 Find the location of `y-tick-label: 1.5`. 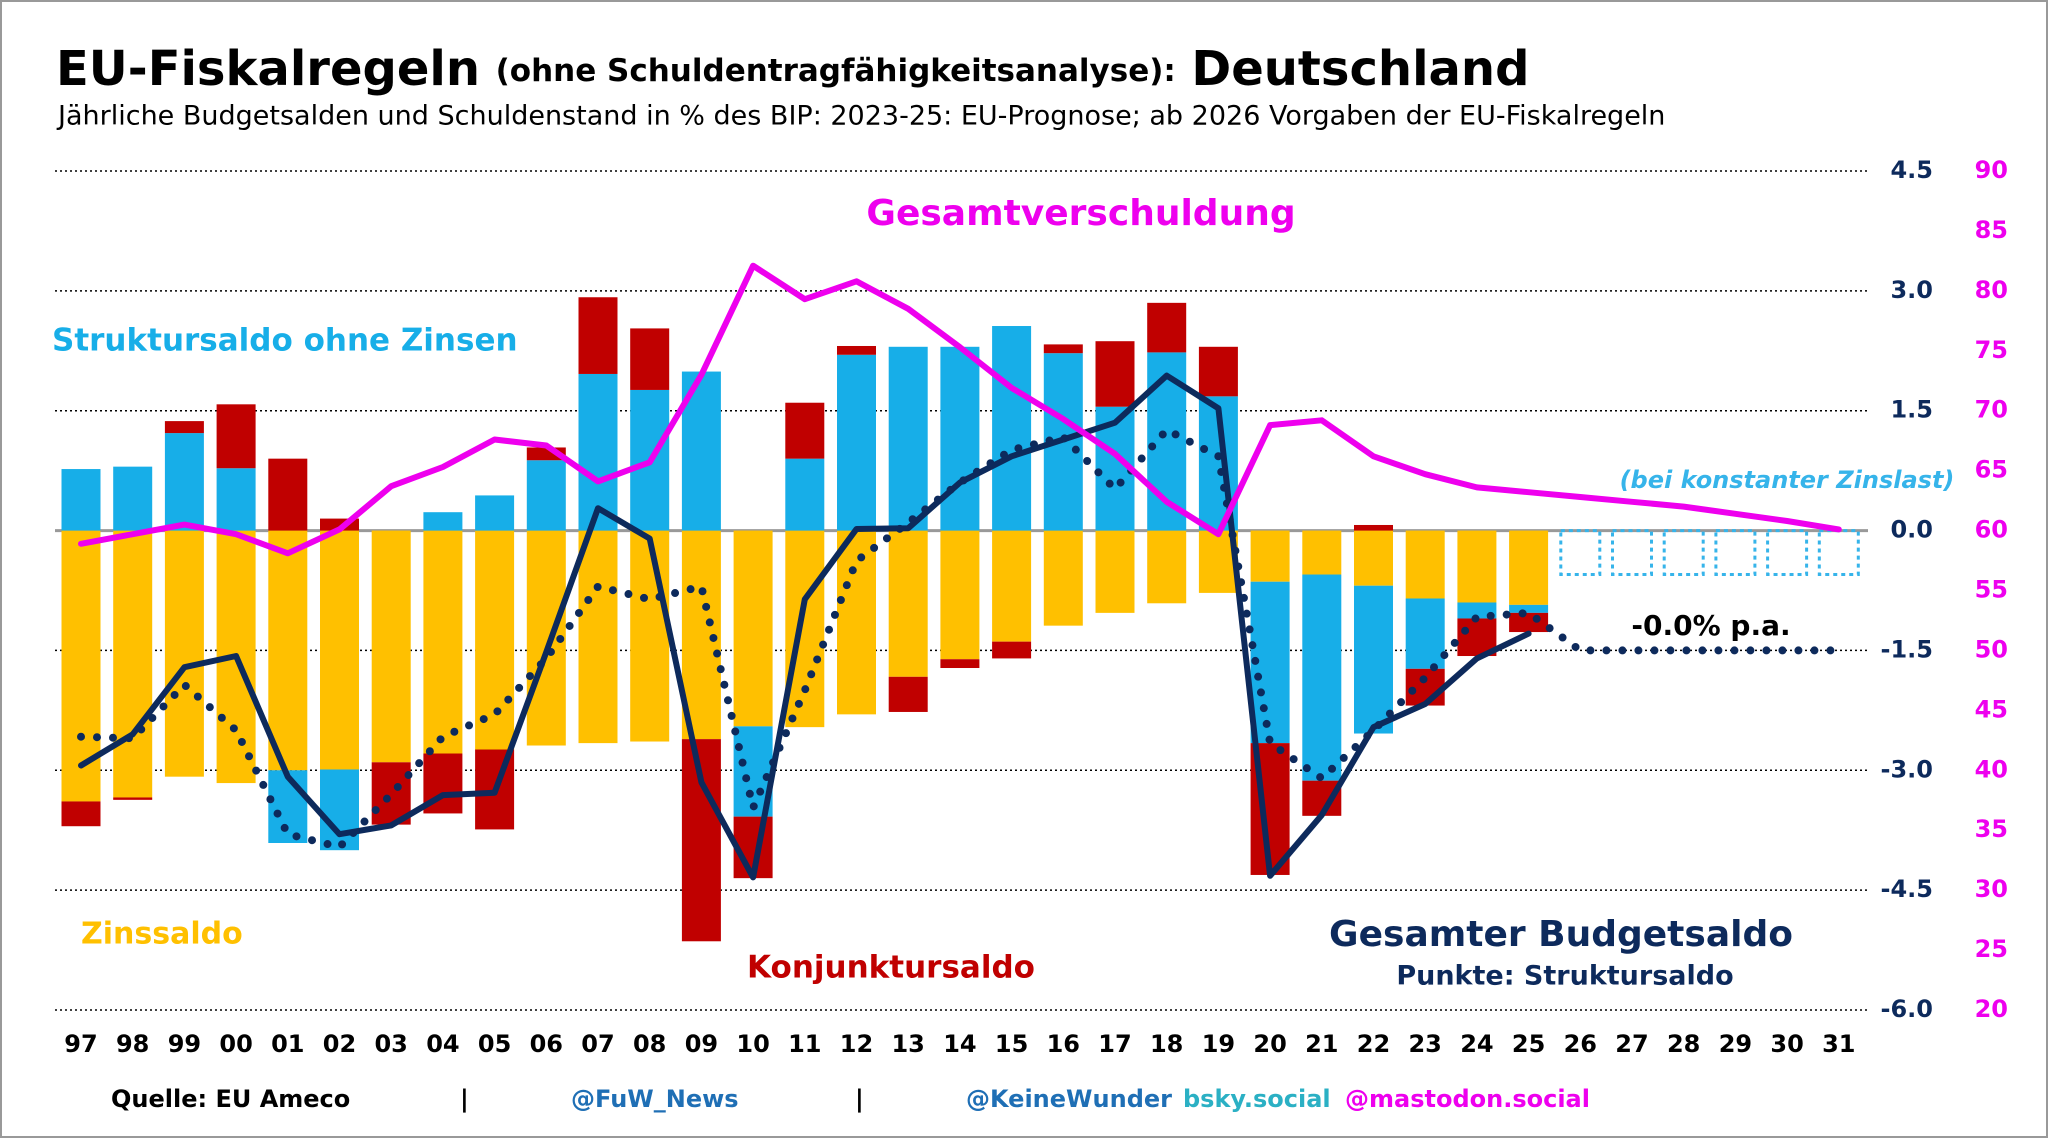

y-tick-label: 1.5 is located at coordinates (1911, 410).